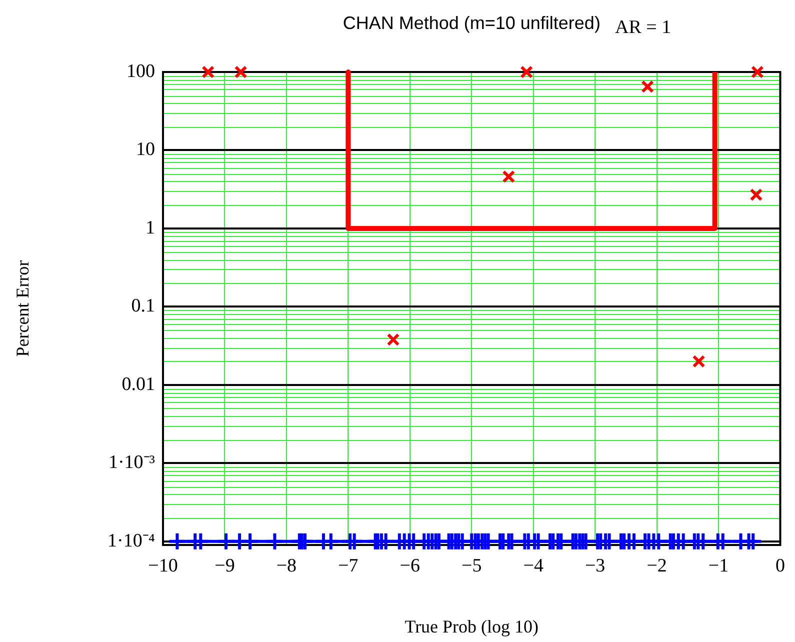 This screenshot has width=795, height=642. I want to click on chart-title: CHAN Method (m=10 unfiltered), so click(471, 22).